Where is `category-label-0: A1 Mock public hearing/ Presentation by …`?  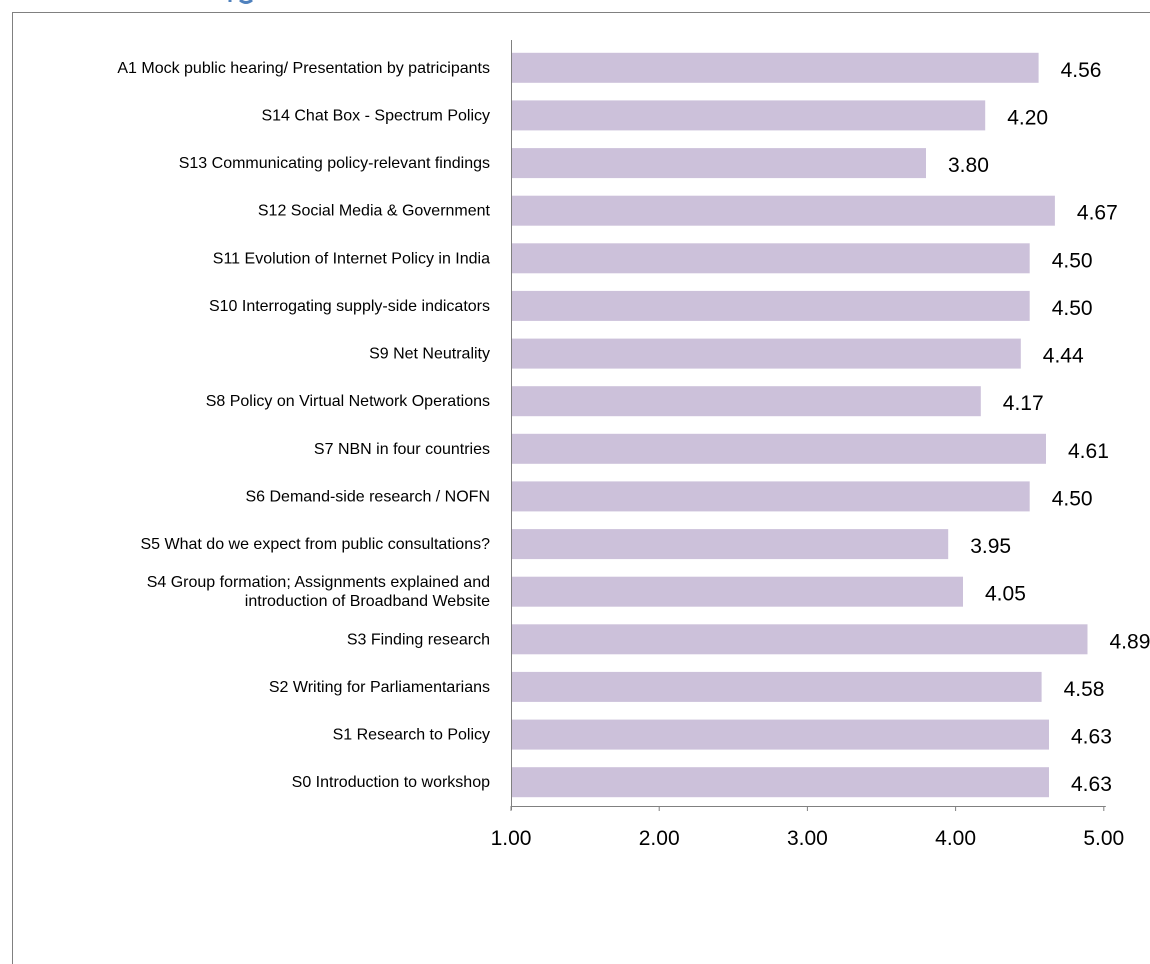
category-label-0: A1 Mock public hearing/ Presentation by … is located at coordinates (303, 68).